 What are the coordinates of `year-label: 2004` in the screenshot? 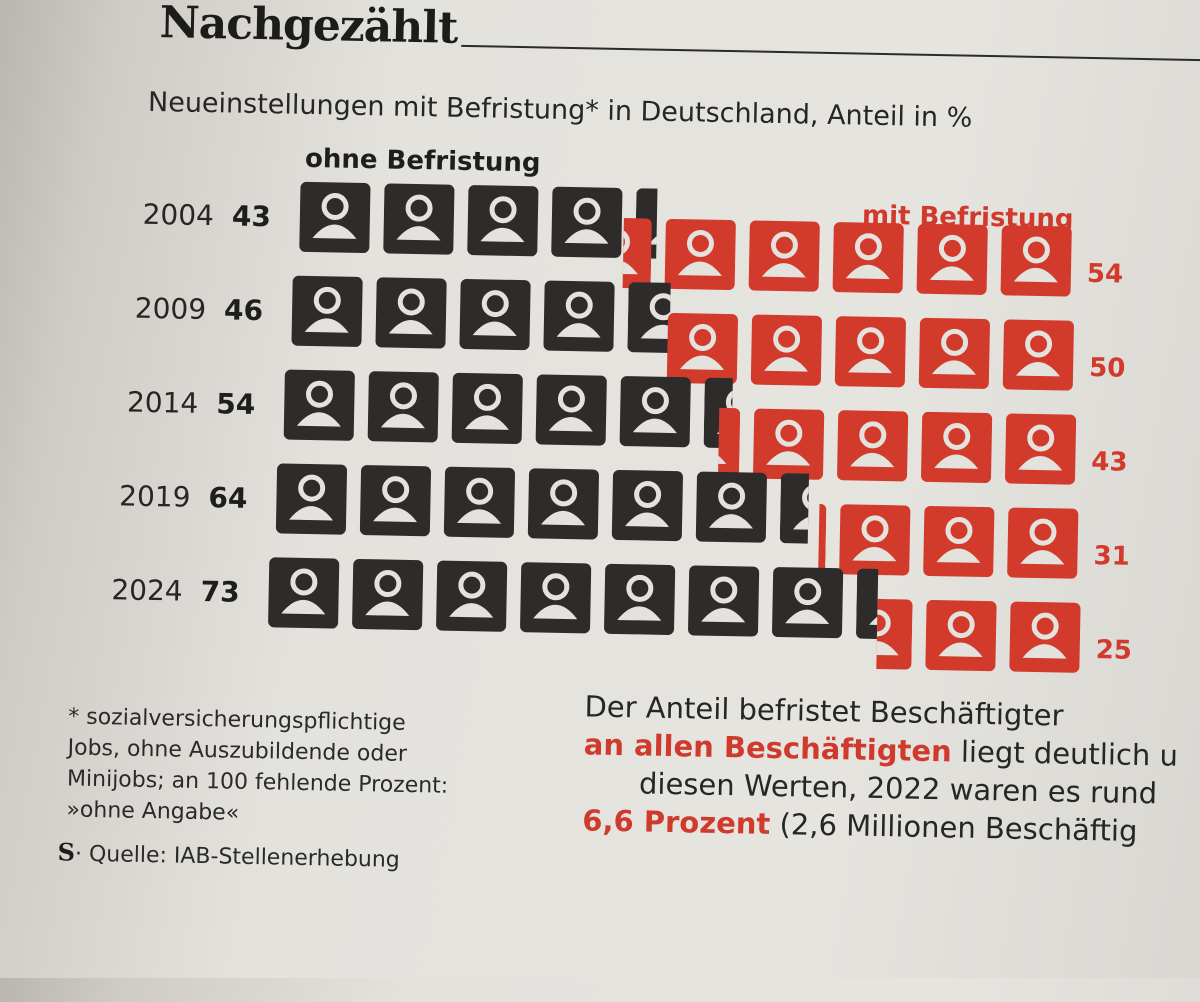 It's located at (178, 215).